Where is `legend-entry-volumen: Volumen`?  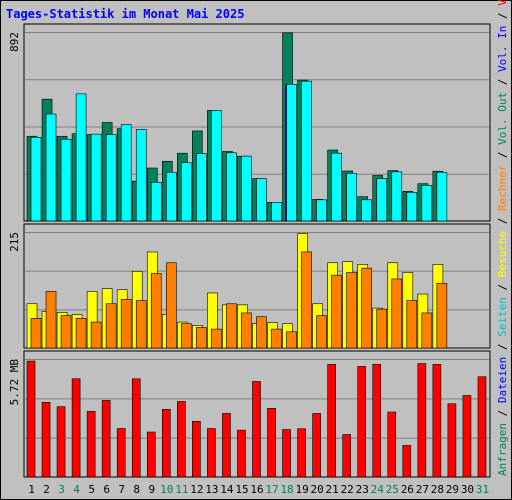 legend-entry-volumen: Volumen is located at coordinates (502, 3).